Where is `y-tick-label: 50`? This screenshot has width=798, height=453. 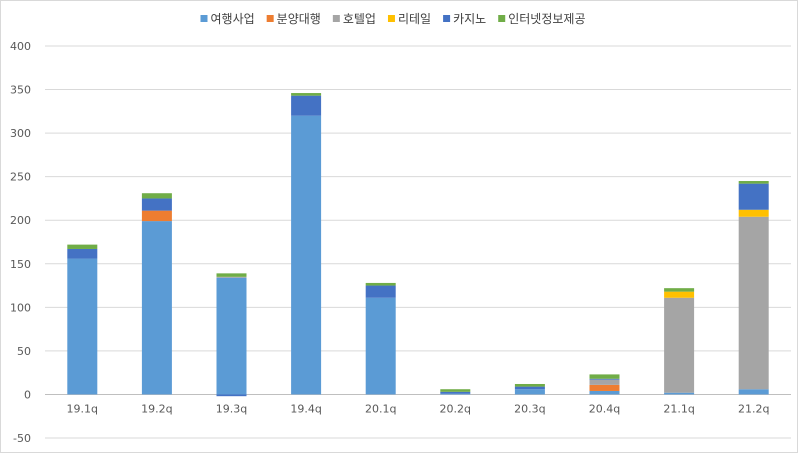
y-tick-label: 50 is located at coordinates (24, 351).